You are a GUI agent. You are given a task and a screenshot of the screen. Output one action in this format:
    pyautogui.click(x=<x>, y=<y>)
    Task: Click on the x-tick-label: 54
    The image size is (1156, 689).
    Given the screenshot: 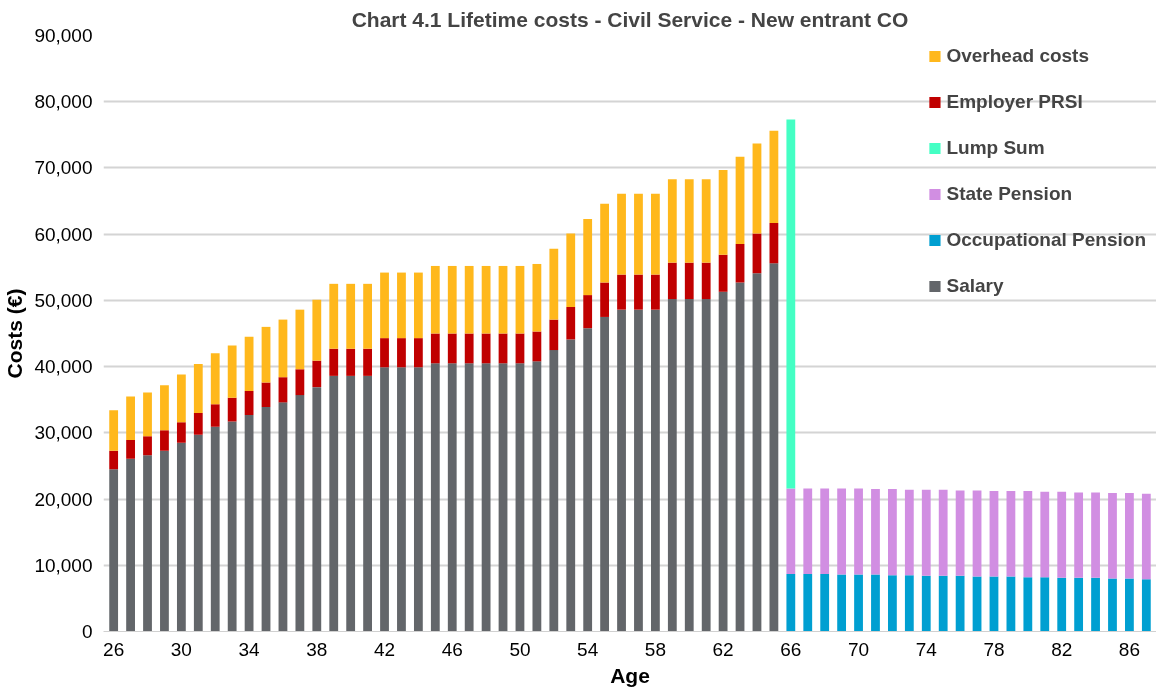 What is the action you would take?
    pyautogui.click(x=588, y=649)
    